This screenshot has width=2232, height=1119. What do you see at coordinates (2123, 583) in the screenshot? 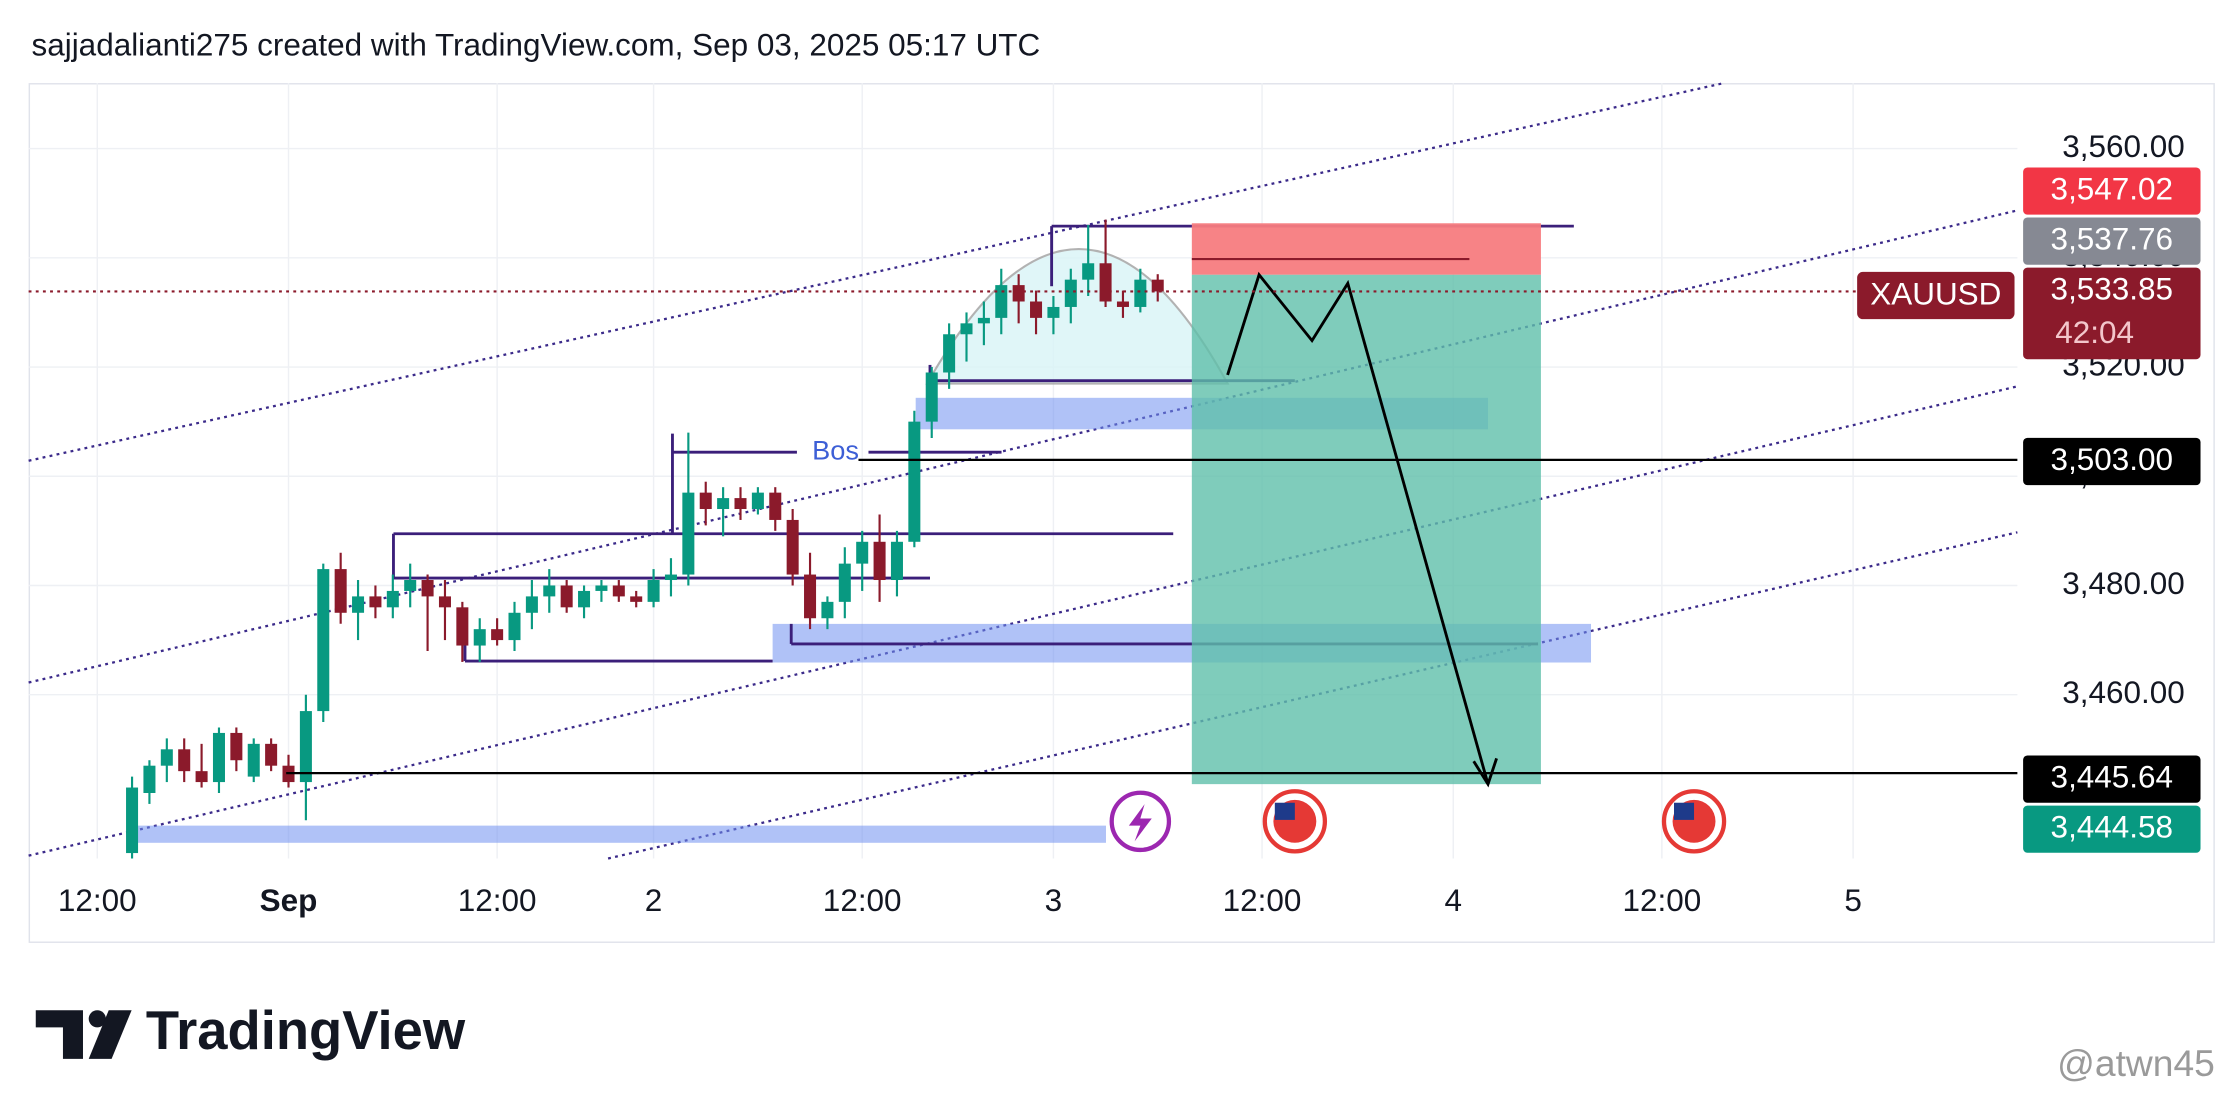
I see `y-tick-label: 3,480.00` at bounding box center [2123, 583].